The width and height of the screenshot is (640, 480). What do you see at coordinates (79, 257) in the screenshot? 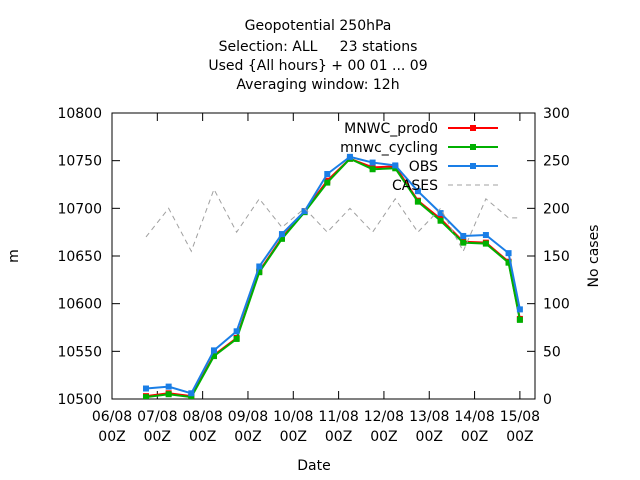
I see `y-tick-label: 10650` at bounding box center [79, 257].